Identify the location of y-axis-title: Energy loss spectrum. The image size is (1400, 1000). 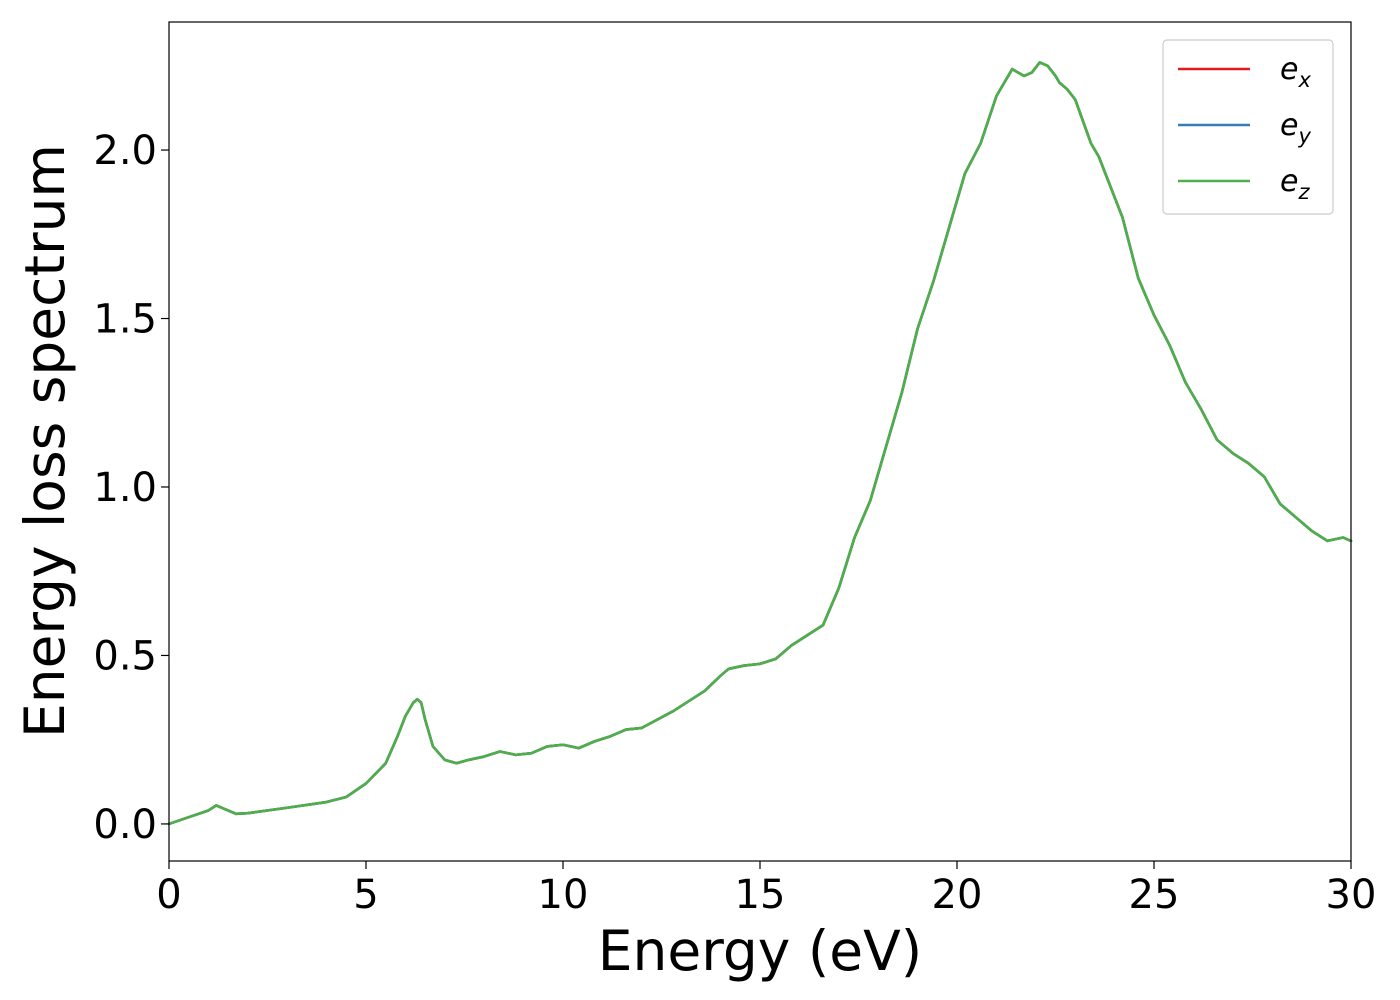
(45, 441).